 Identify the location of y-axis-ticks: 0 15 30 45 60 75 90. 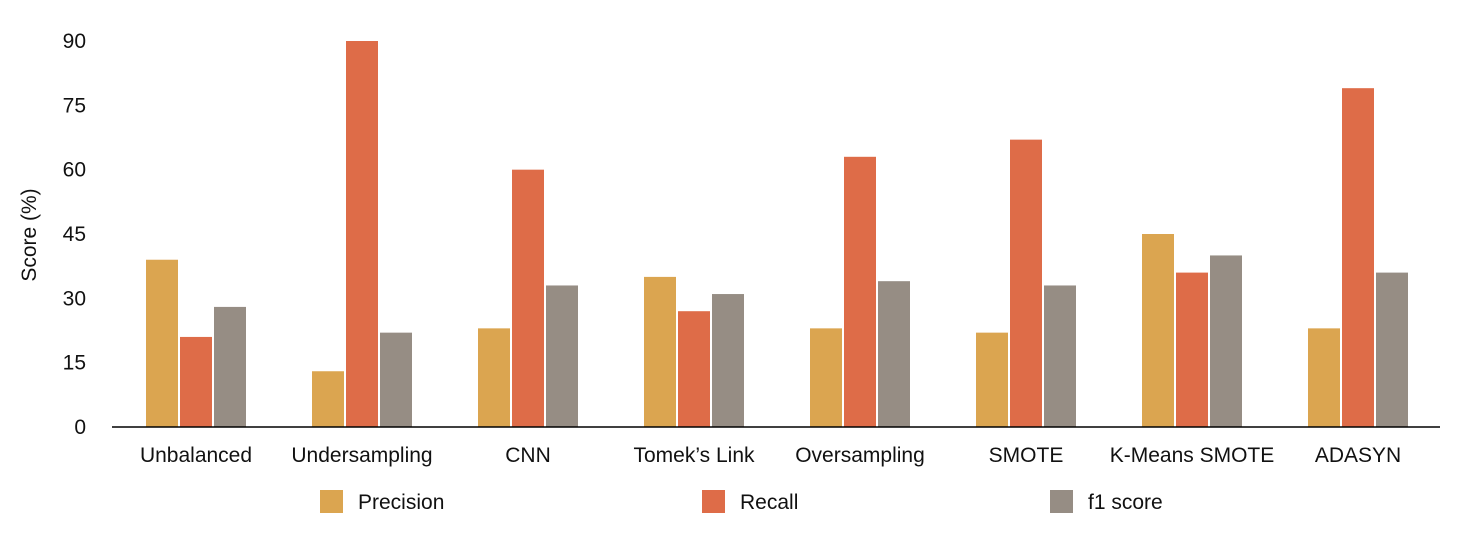
(74, 234).